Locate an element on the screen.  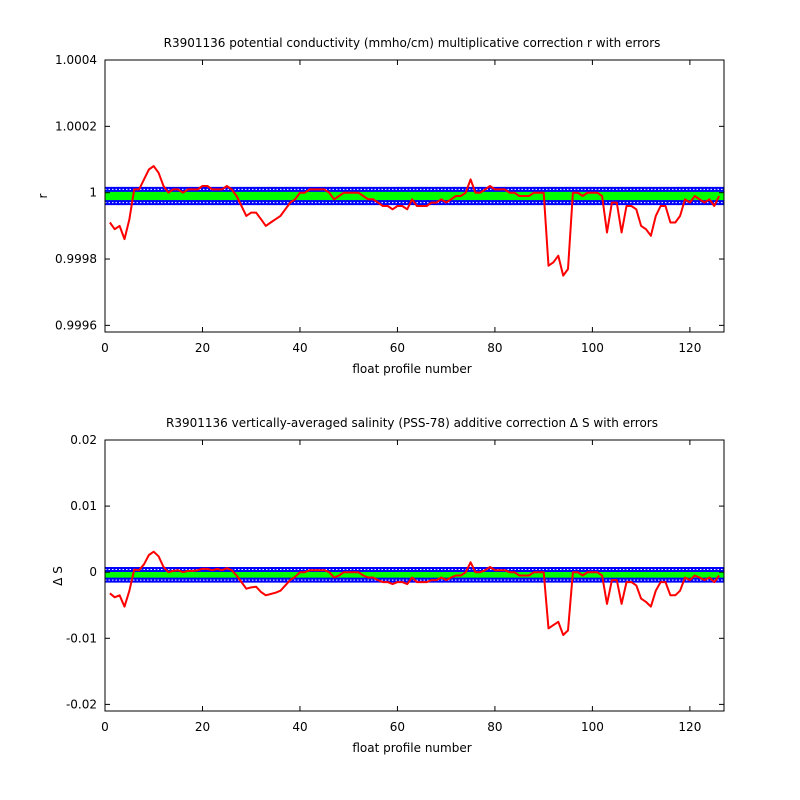
y-tick-label: 1.0004 is located at coordinates (76, 60).